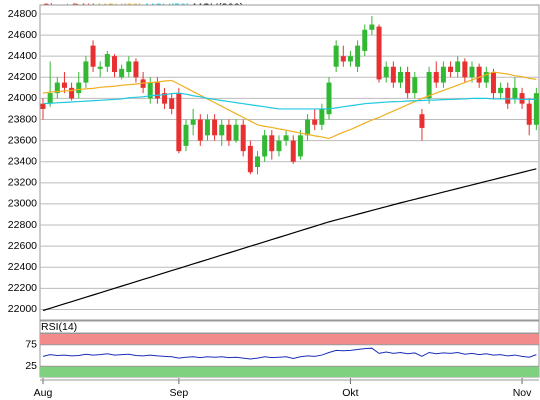 The height and width of the screenshot is (400, 540). Describe the element at coordinates (22, 119) in the screenshot. I see `y-tick-label: 23800` at that location.